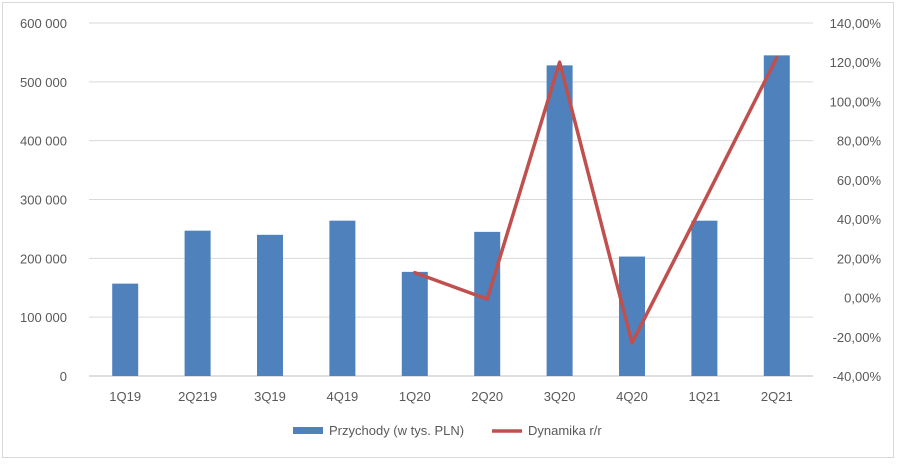  What do you see at coordinates (43, 82) in the screenshot?
I see `y-left-tick-label: 500 000` at bounding box center [43, 82].